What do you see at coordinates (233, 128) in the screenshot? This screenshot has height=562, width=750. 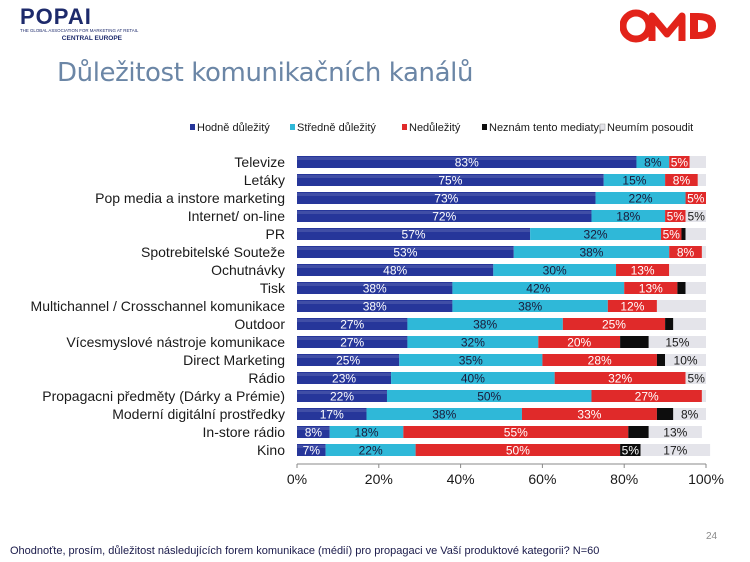 I see `legend-entry: Hodně důležitý` at bounding box center [233, 128].